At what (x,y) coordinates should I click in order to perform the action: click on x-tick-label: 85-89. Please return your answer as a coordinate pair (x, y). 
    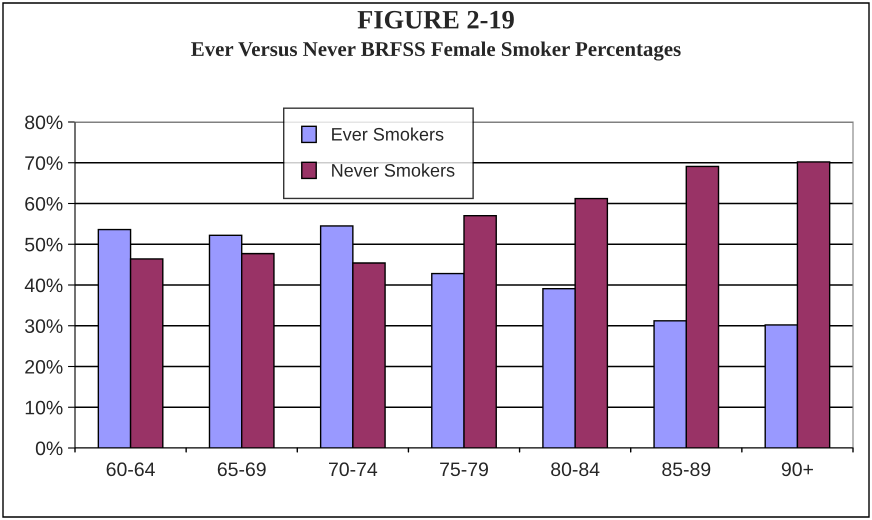
    Looking at the image, I should click on (686, 469).